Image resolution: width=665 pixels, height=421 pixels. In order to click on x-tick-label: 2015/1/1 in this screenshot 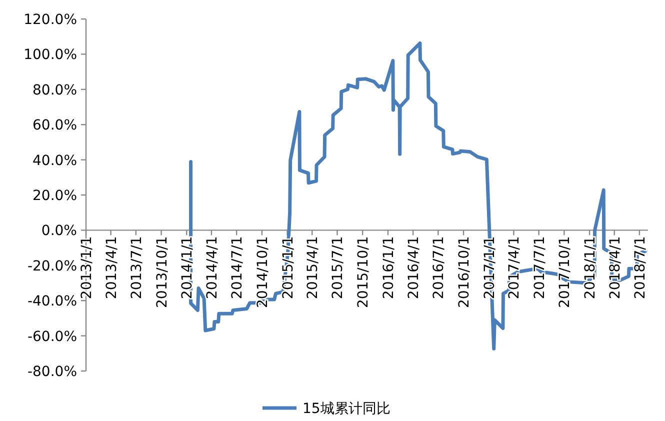, I will do `click(288, 268)`.